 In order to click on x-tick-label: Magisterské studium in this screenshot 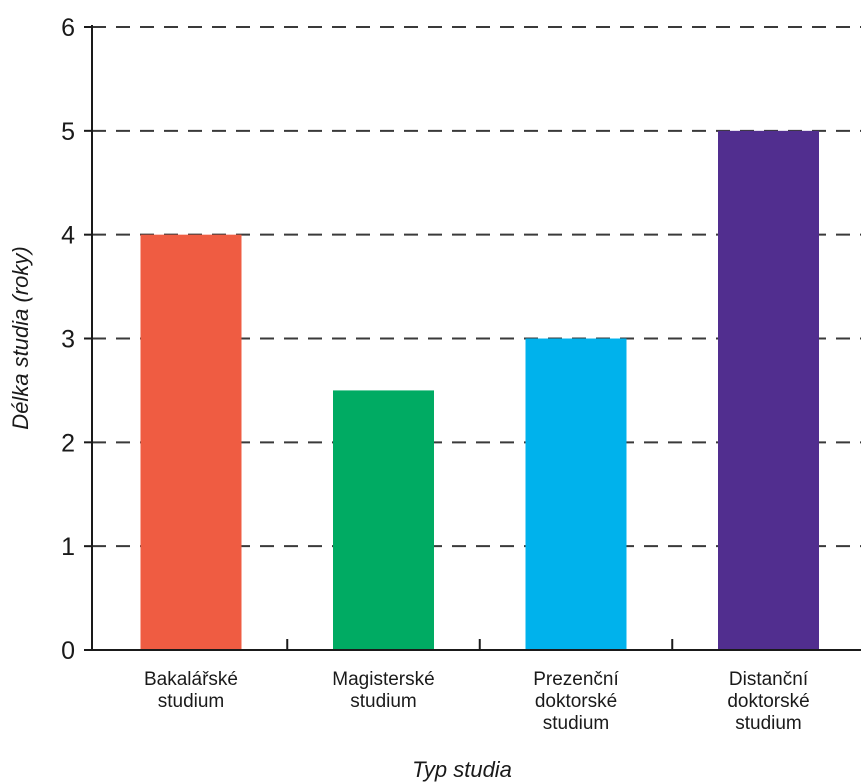, I will do `click(383, 690)`.